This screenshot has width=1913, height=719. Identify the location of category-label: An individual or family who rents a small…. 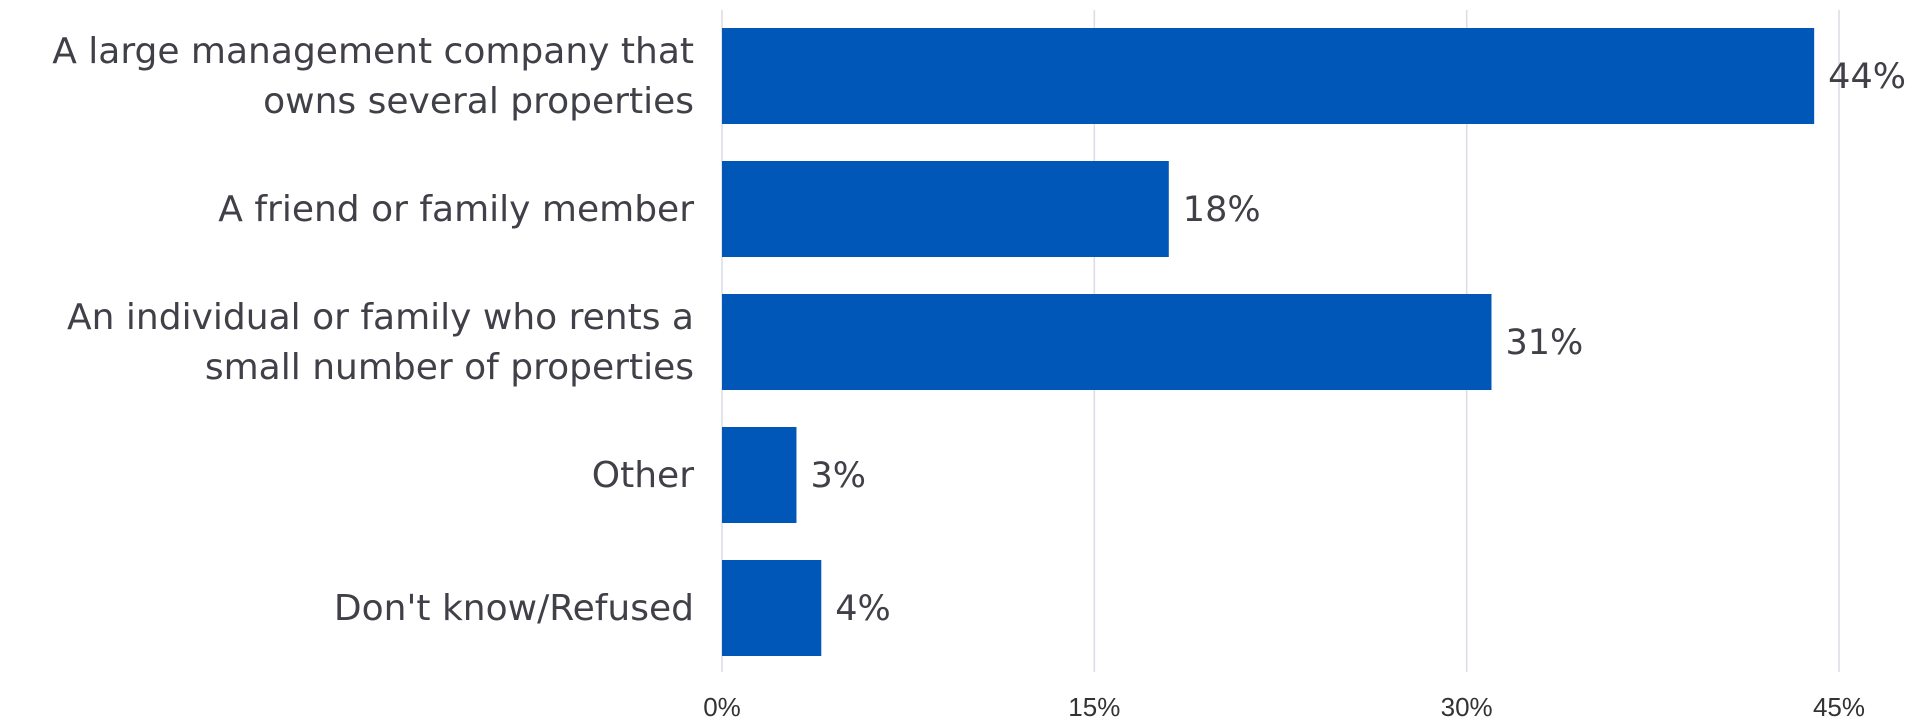
(380, 342).